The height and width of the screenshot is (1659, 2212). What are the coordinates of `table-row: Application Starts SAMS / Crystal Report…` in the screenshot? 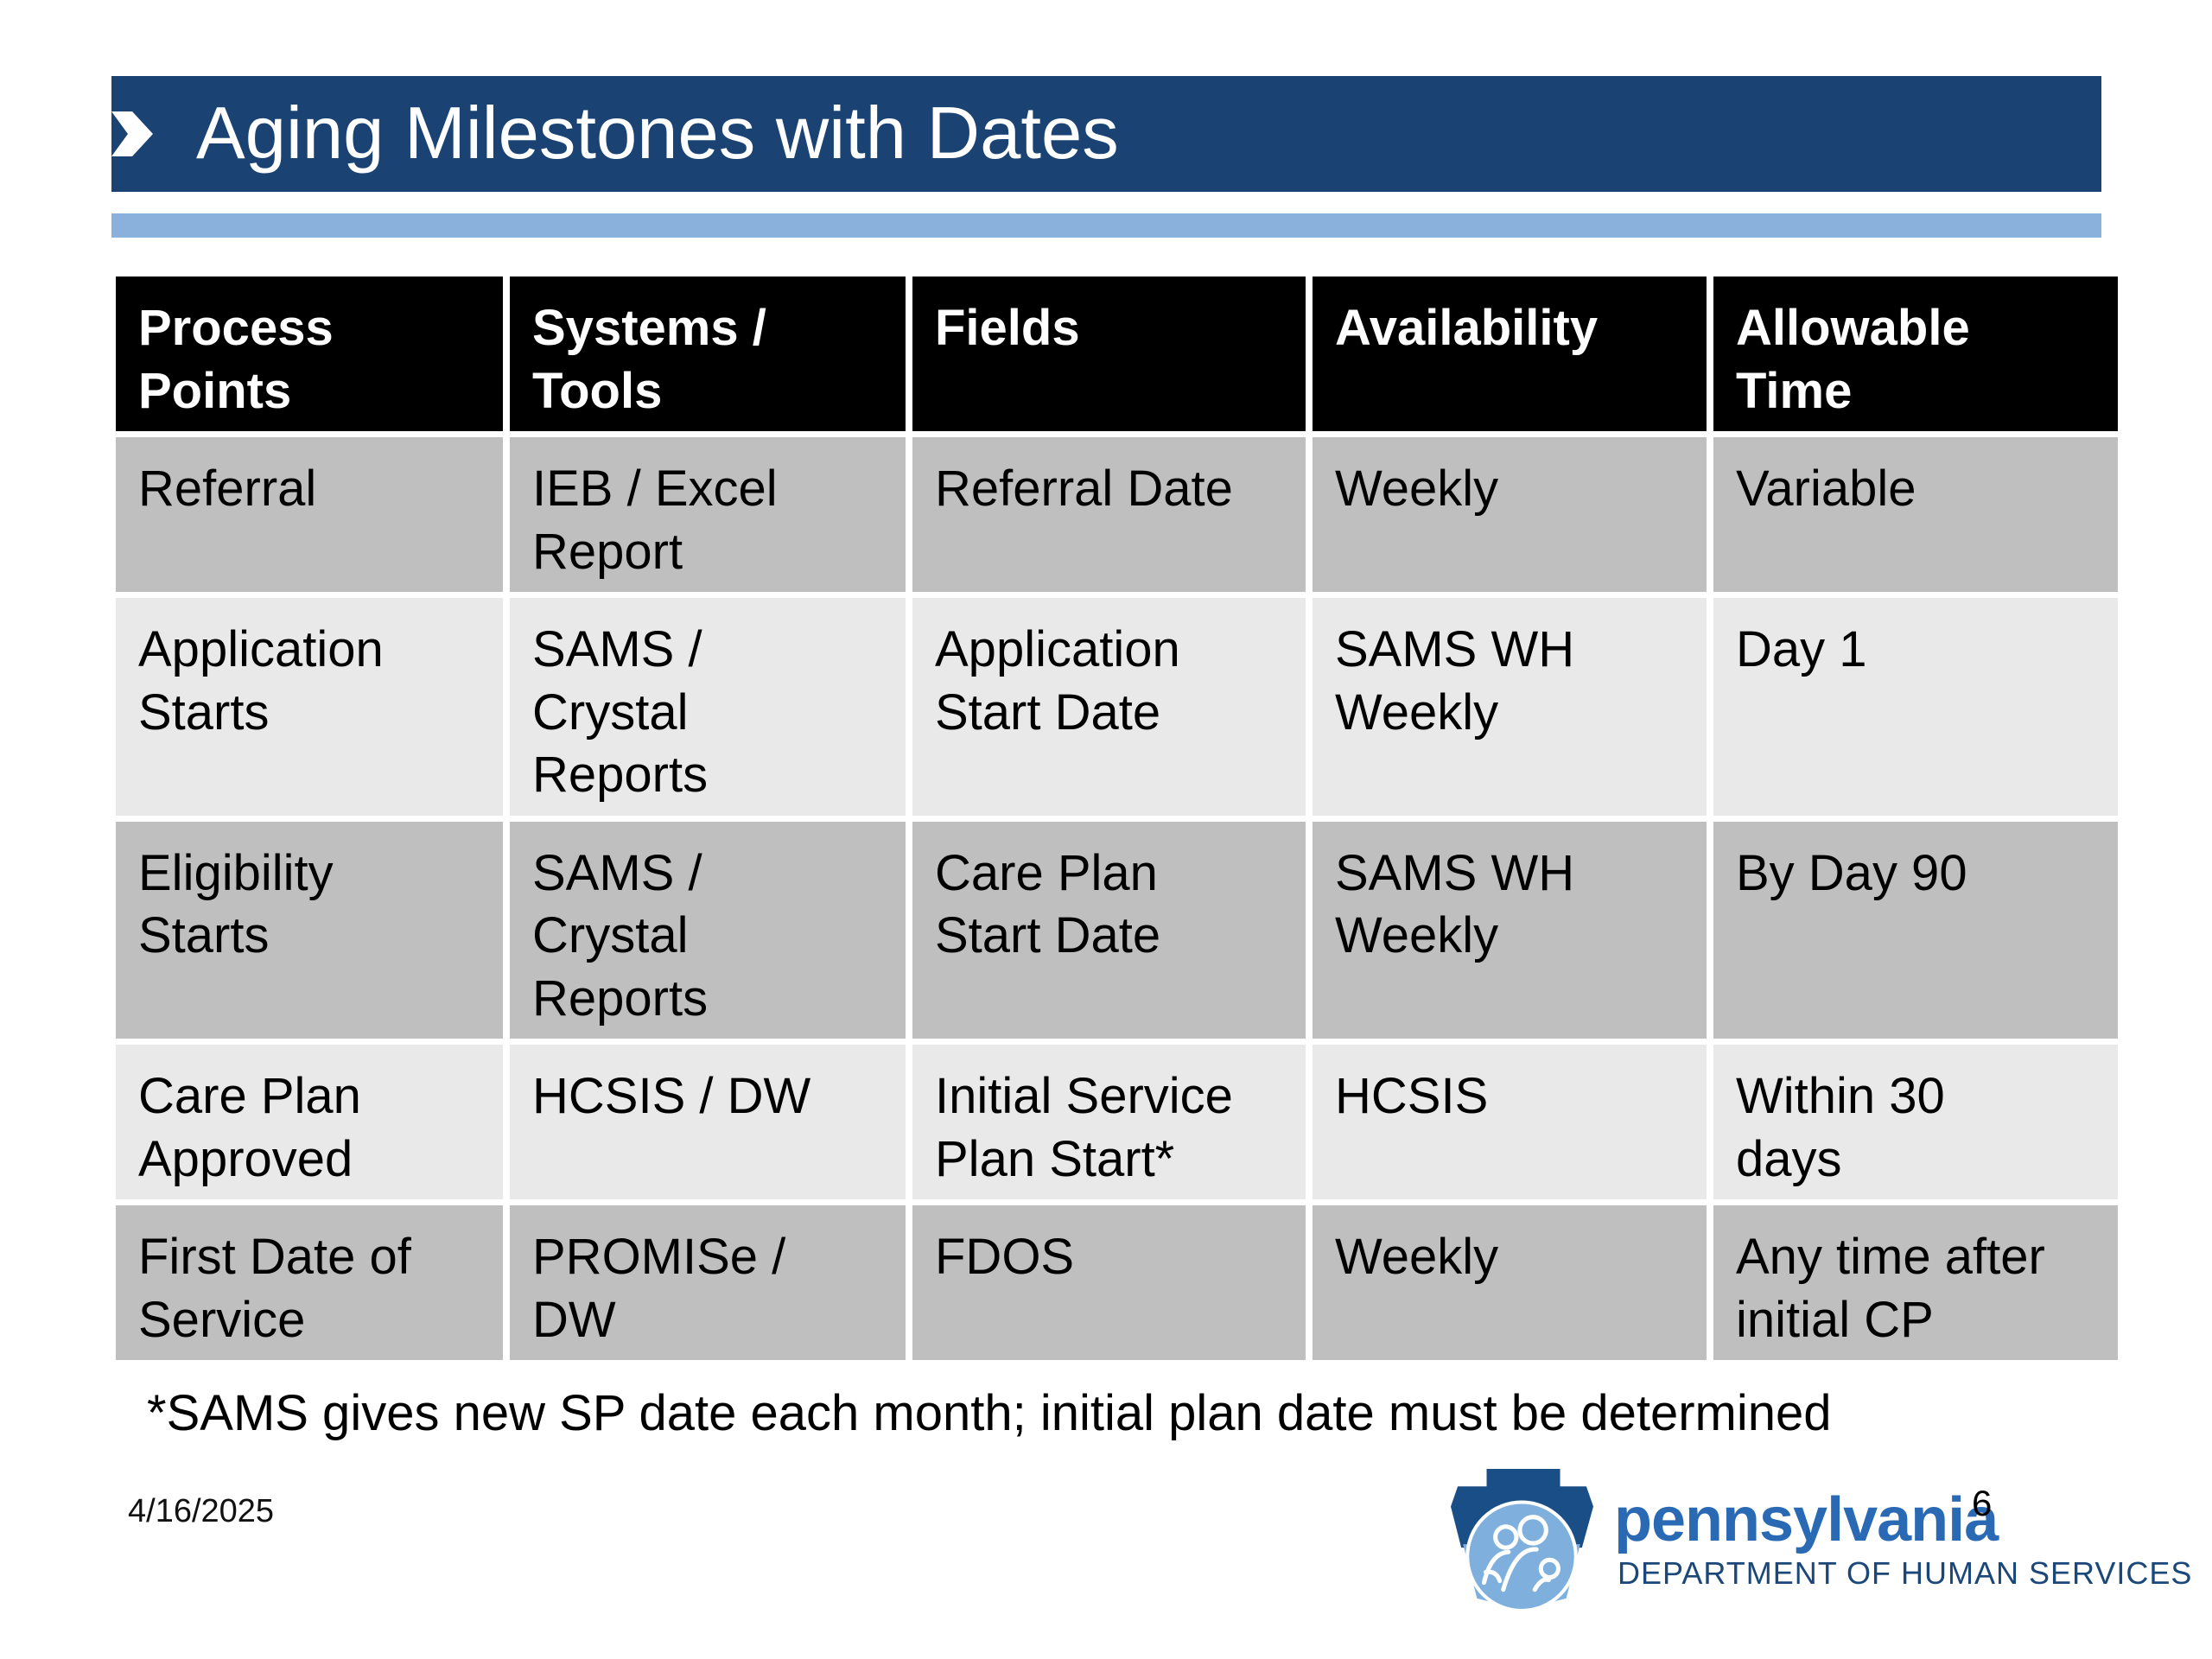 It's located at (1118, 707).